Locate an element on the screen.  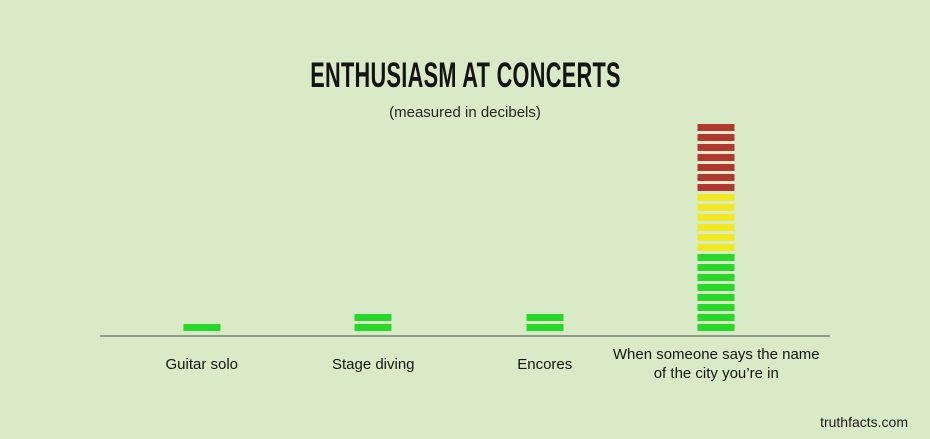
bar-label: Encores is located at coordinates (544, 364).